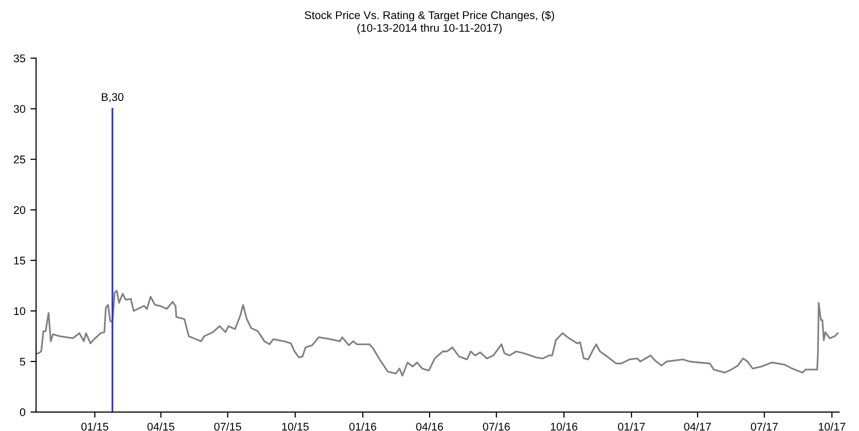 The image size is (859, 431). What do you see at coordinates (94, 426) in the screenshot?
I see `x-tick-label: 01/15` at bounding box center [94, 426].